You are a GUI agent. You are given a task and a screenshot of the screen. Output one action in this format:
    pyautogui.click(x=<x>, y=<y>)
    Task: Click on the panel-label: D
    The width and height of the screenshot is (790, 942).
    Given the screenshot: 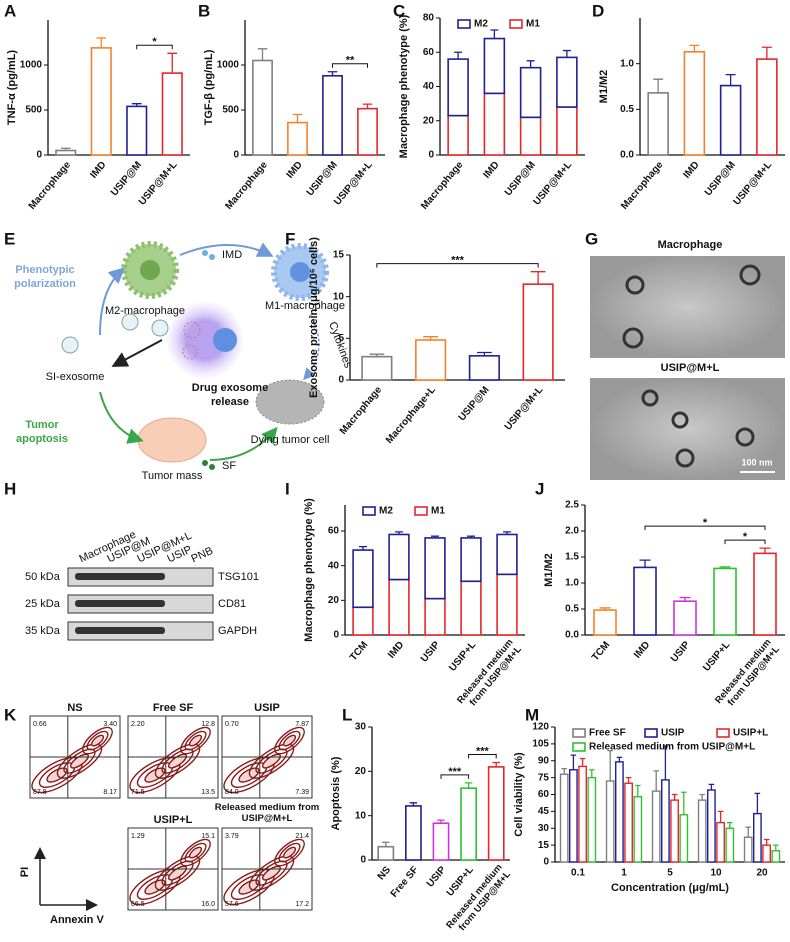 What is the action you would take?
    pyautogui.click(x=598, y=10)
    